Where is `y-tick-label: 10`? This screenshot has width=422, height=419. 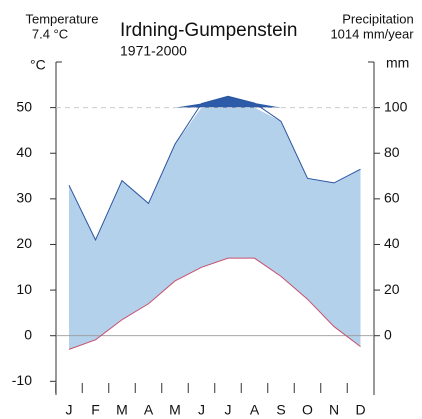
y-tick-label: 10 is located at coordinates (24, 289).